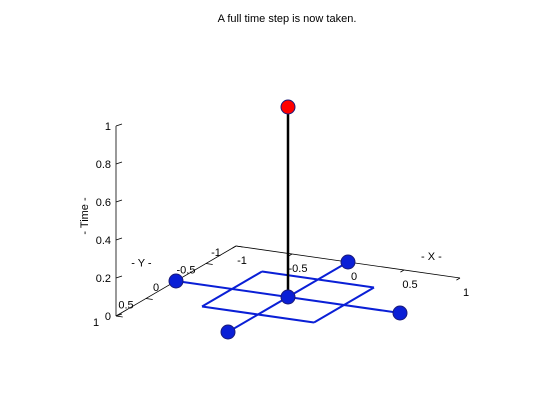  I want to click on z-tick-label: 0.6, so click(103, 203).